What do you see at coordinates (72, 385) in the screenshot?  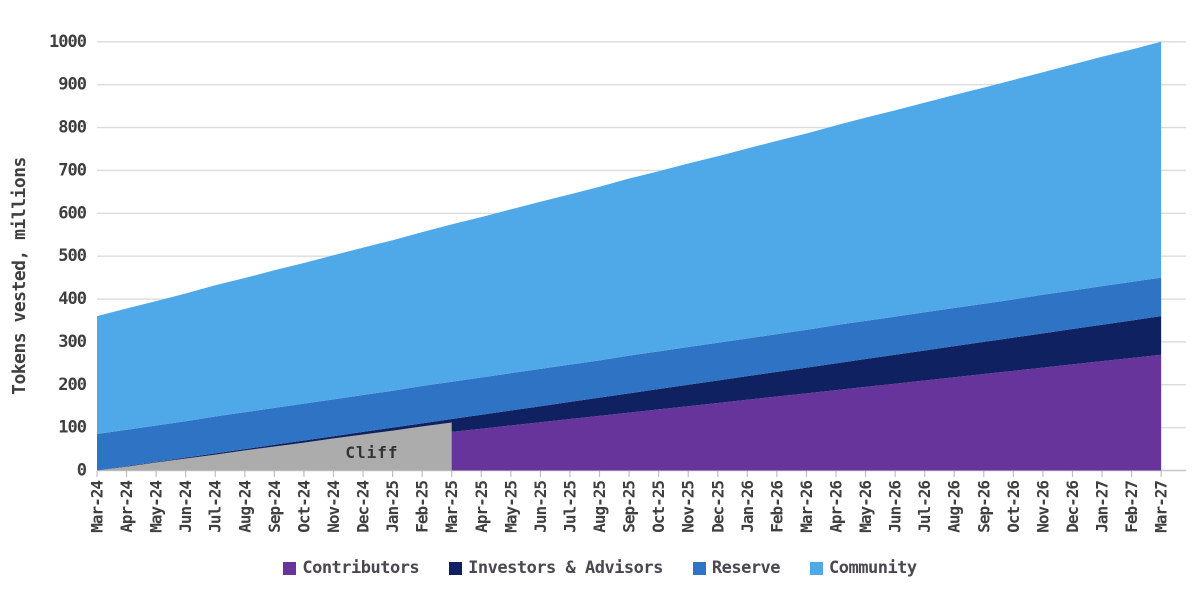 I see `y-tick-label: 200` at bounding box center [72, 385].